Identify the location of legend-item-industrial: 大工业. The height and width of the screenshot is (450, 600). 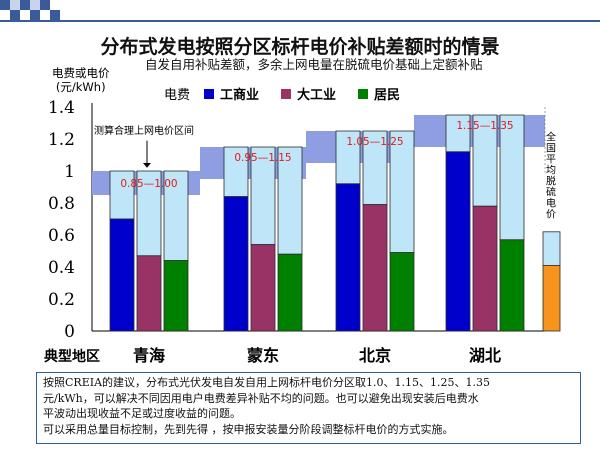
(308, 93).